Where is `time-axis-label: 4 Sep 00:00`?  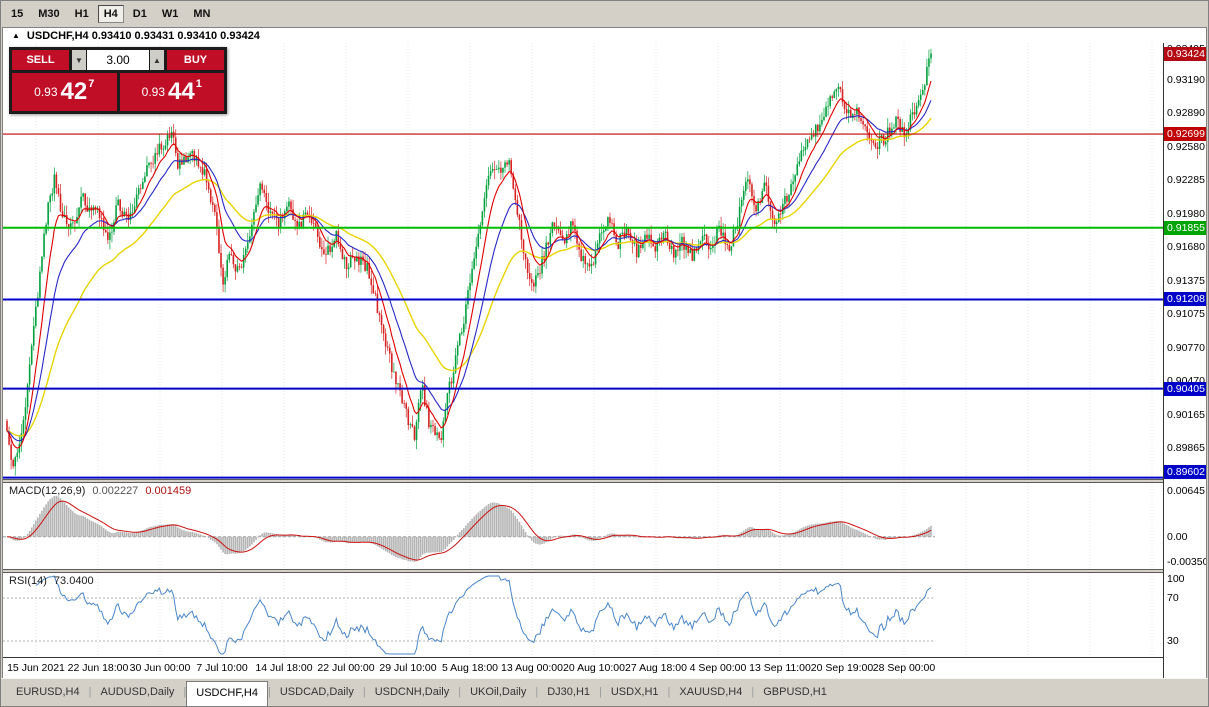
time-axis-label: 4 Sep 00:00 is located at coordinates (718, 668).